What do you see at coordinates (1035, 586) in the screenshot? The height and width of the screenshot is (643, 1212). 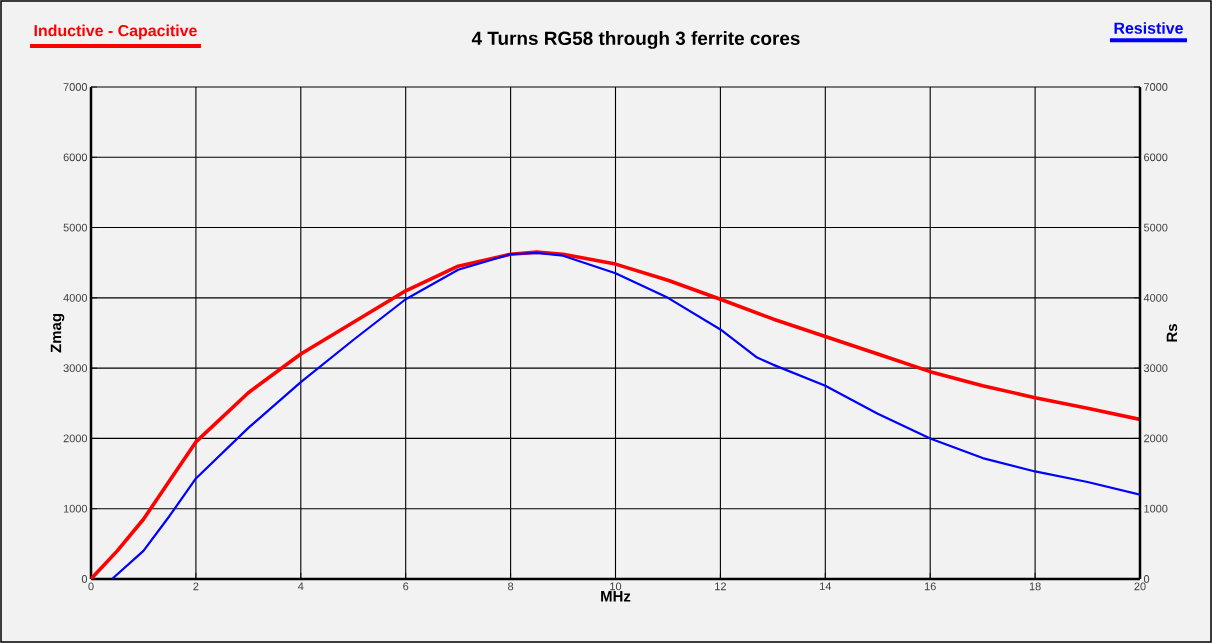 I see `x-tick-label: 18` at bounding box center [1035, 586].